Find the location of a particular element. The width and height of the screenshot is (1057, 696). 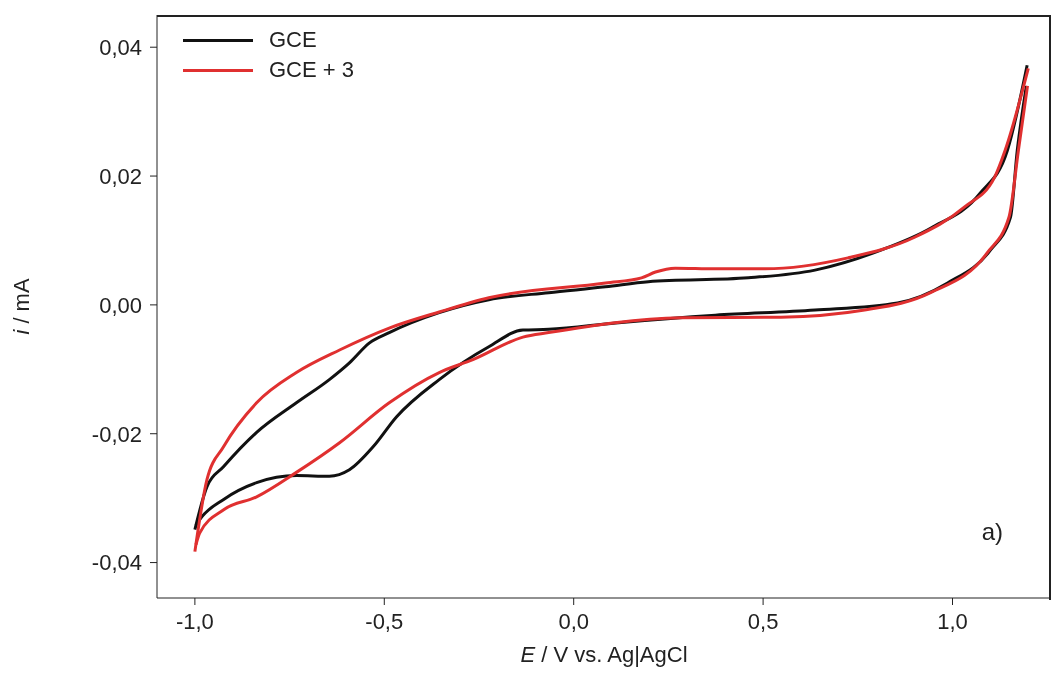

y-tick-label: -0,04 is located at coordinates (116, 563).